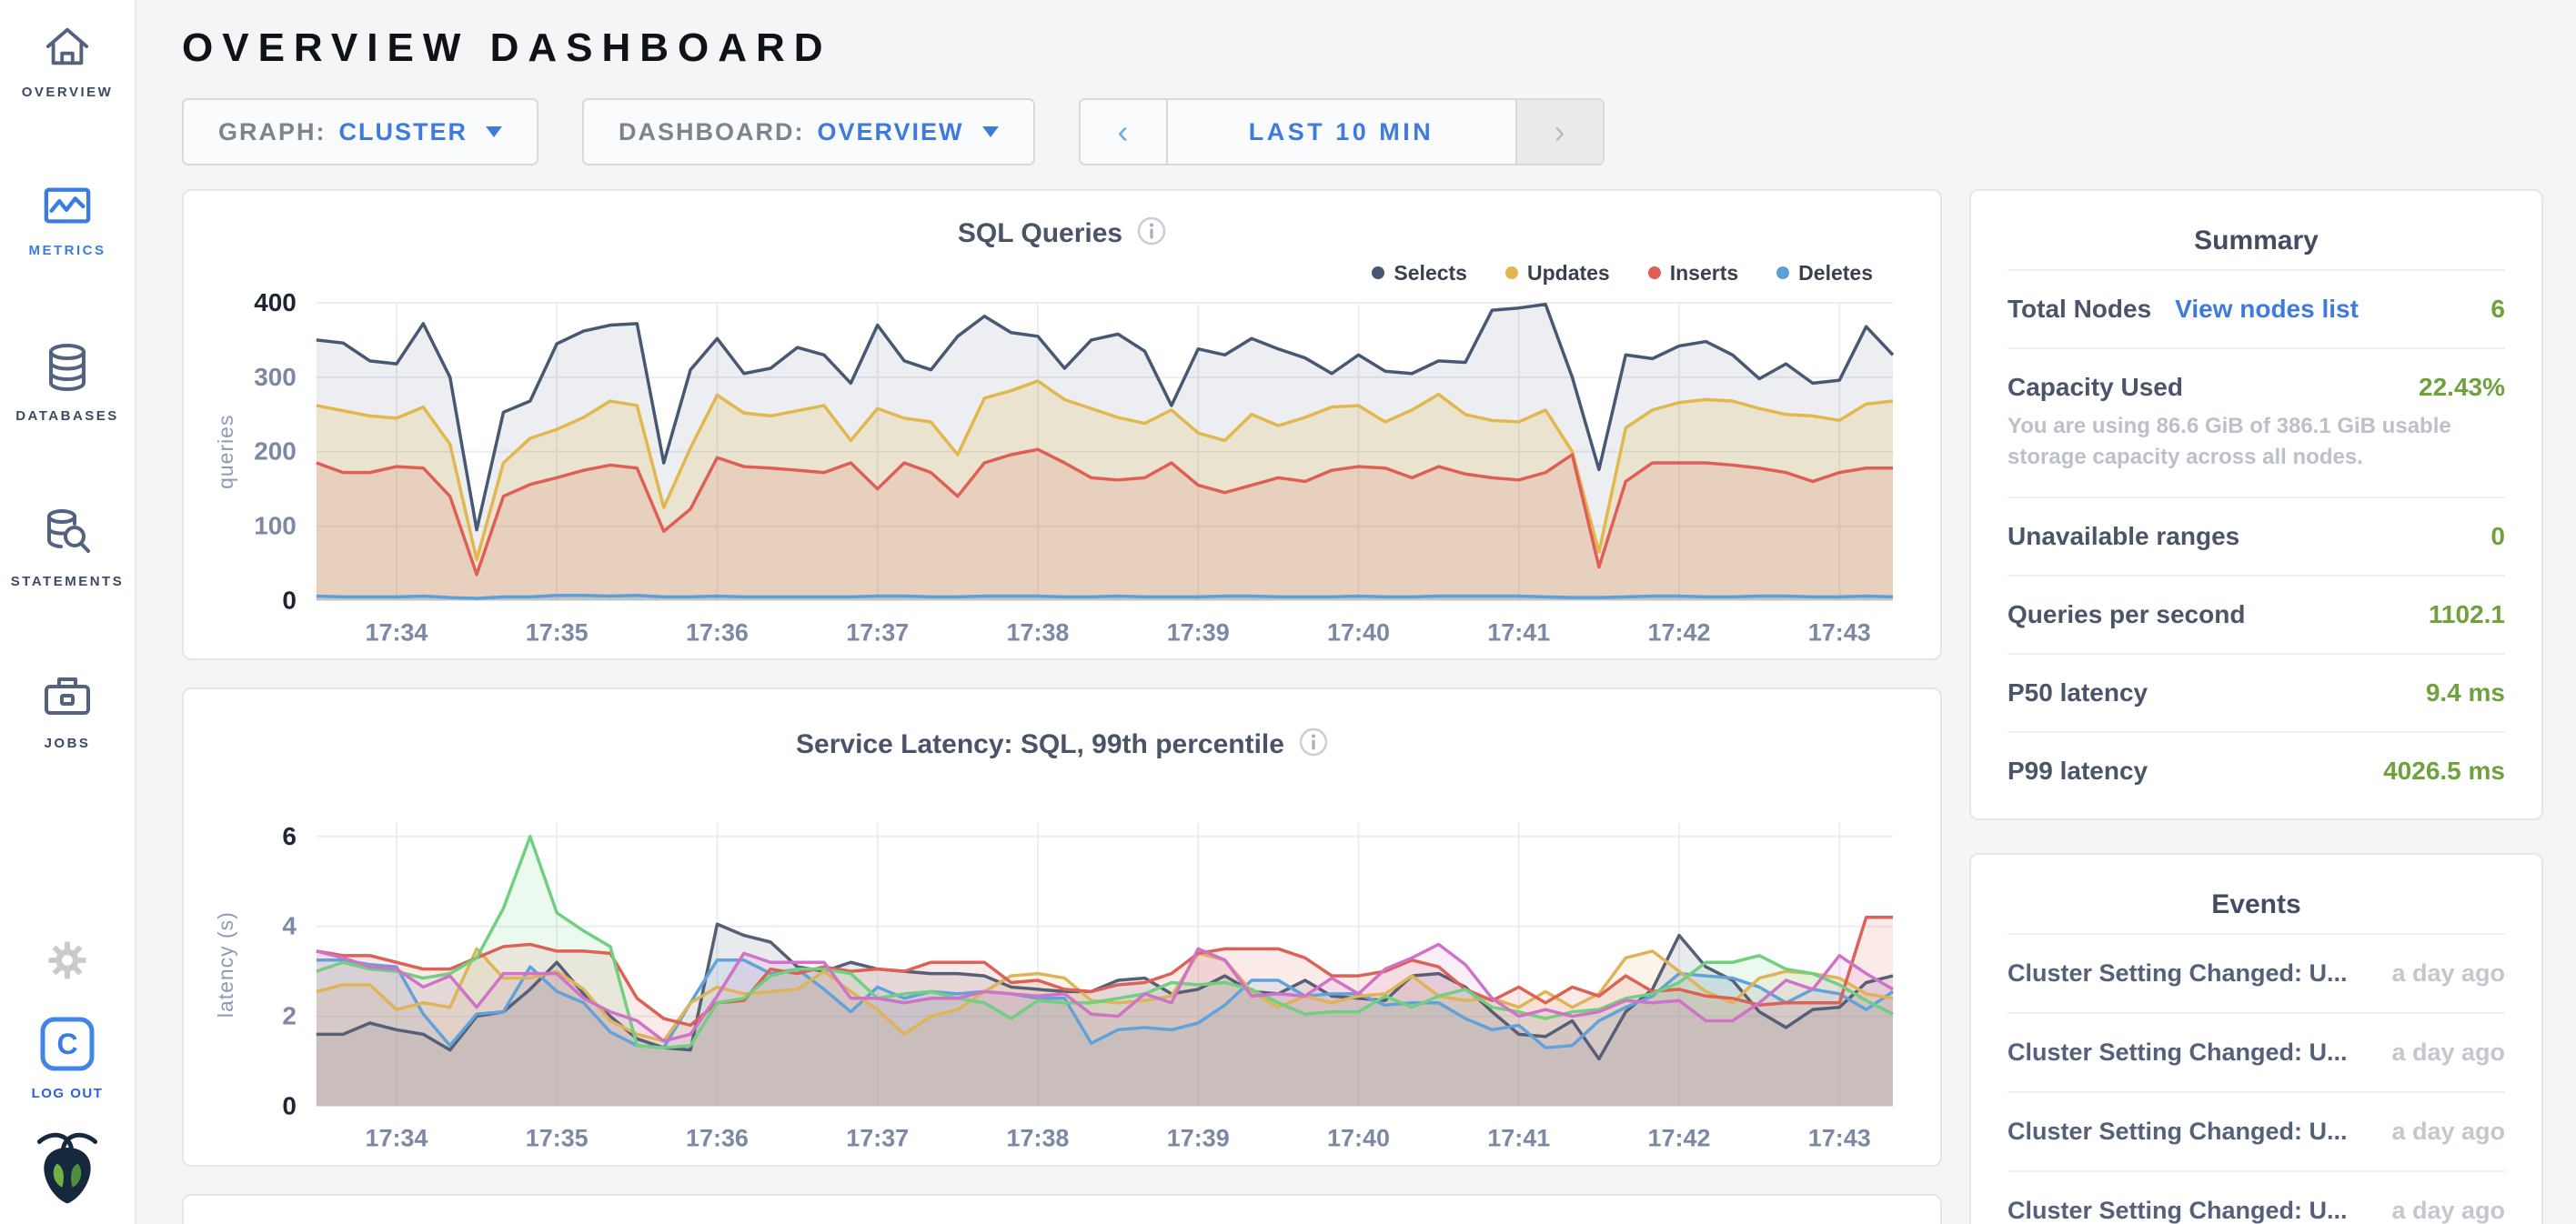 The image size is (2576, 1224). I want to click on sidebar-item-label: JOBS, so click(67, 743).